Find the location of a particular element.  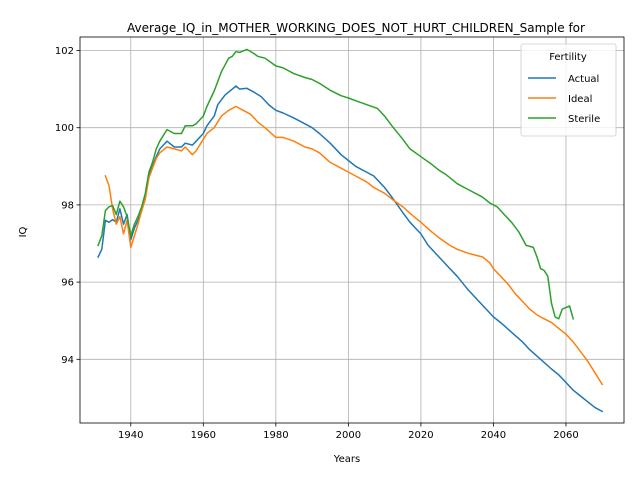

y-tick-label: 96 is located at coordinates (67, 283).